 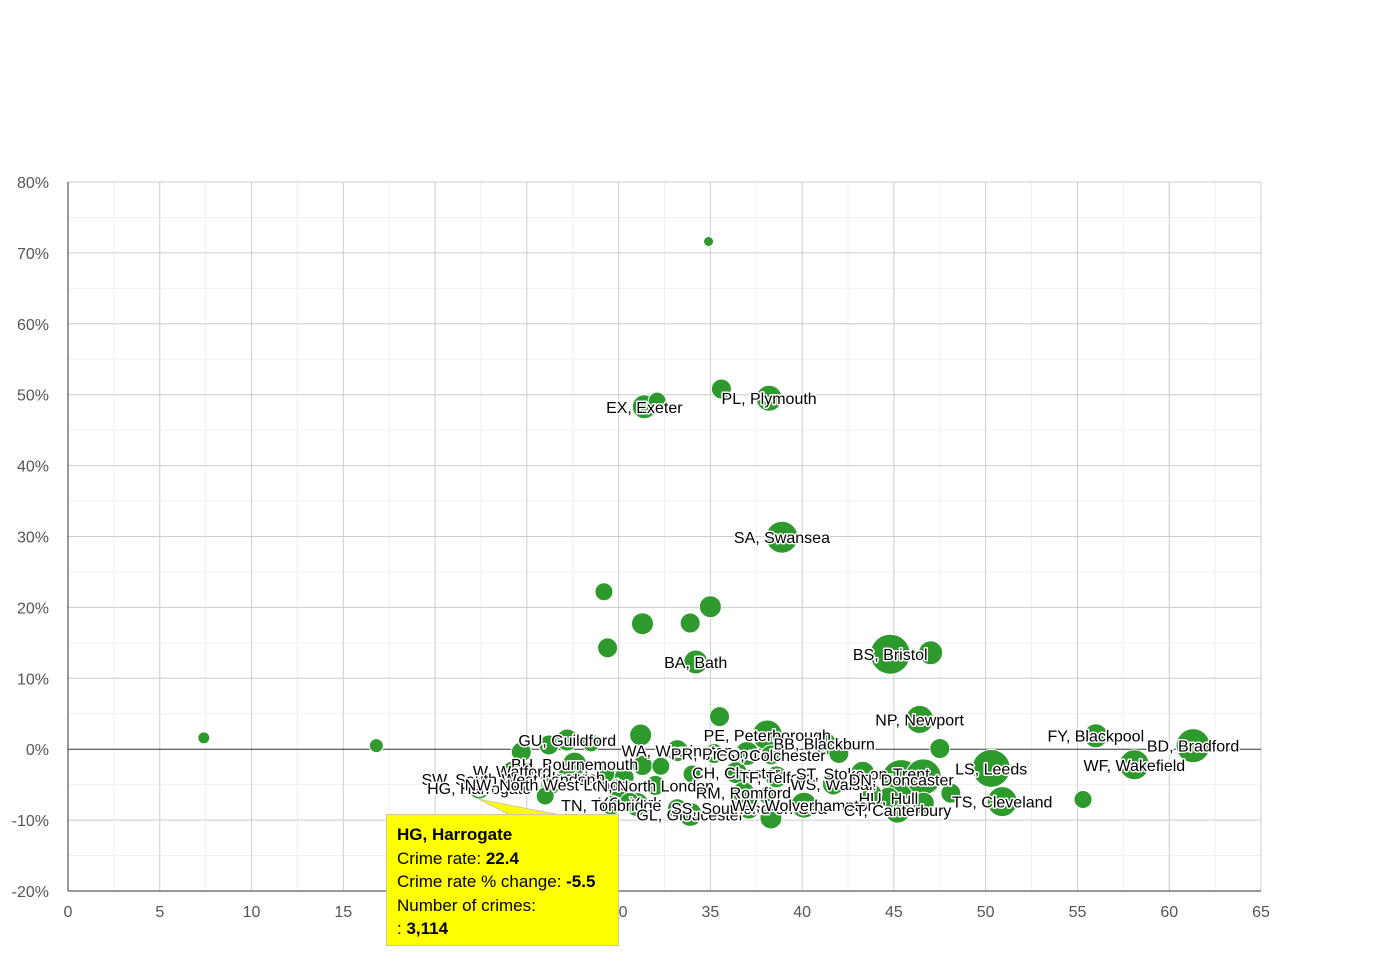 I want to click on point-label: HU, Hull, so click(x=889, y=799).